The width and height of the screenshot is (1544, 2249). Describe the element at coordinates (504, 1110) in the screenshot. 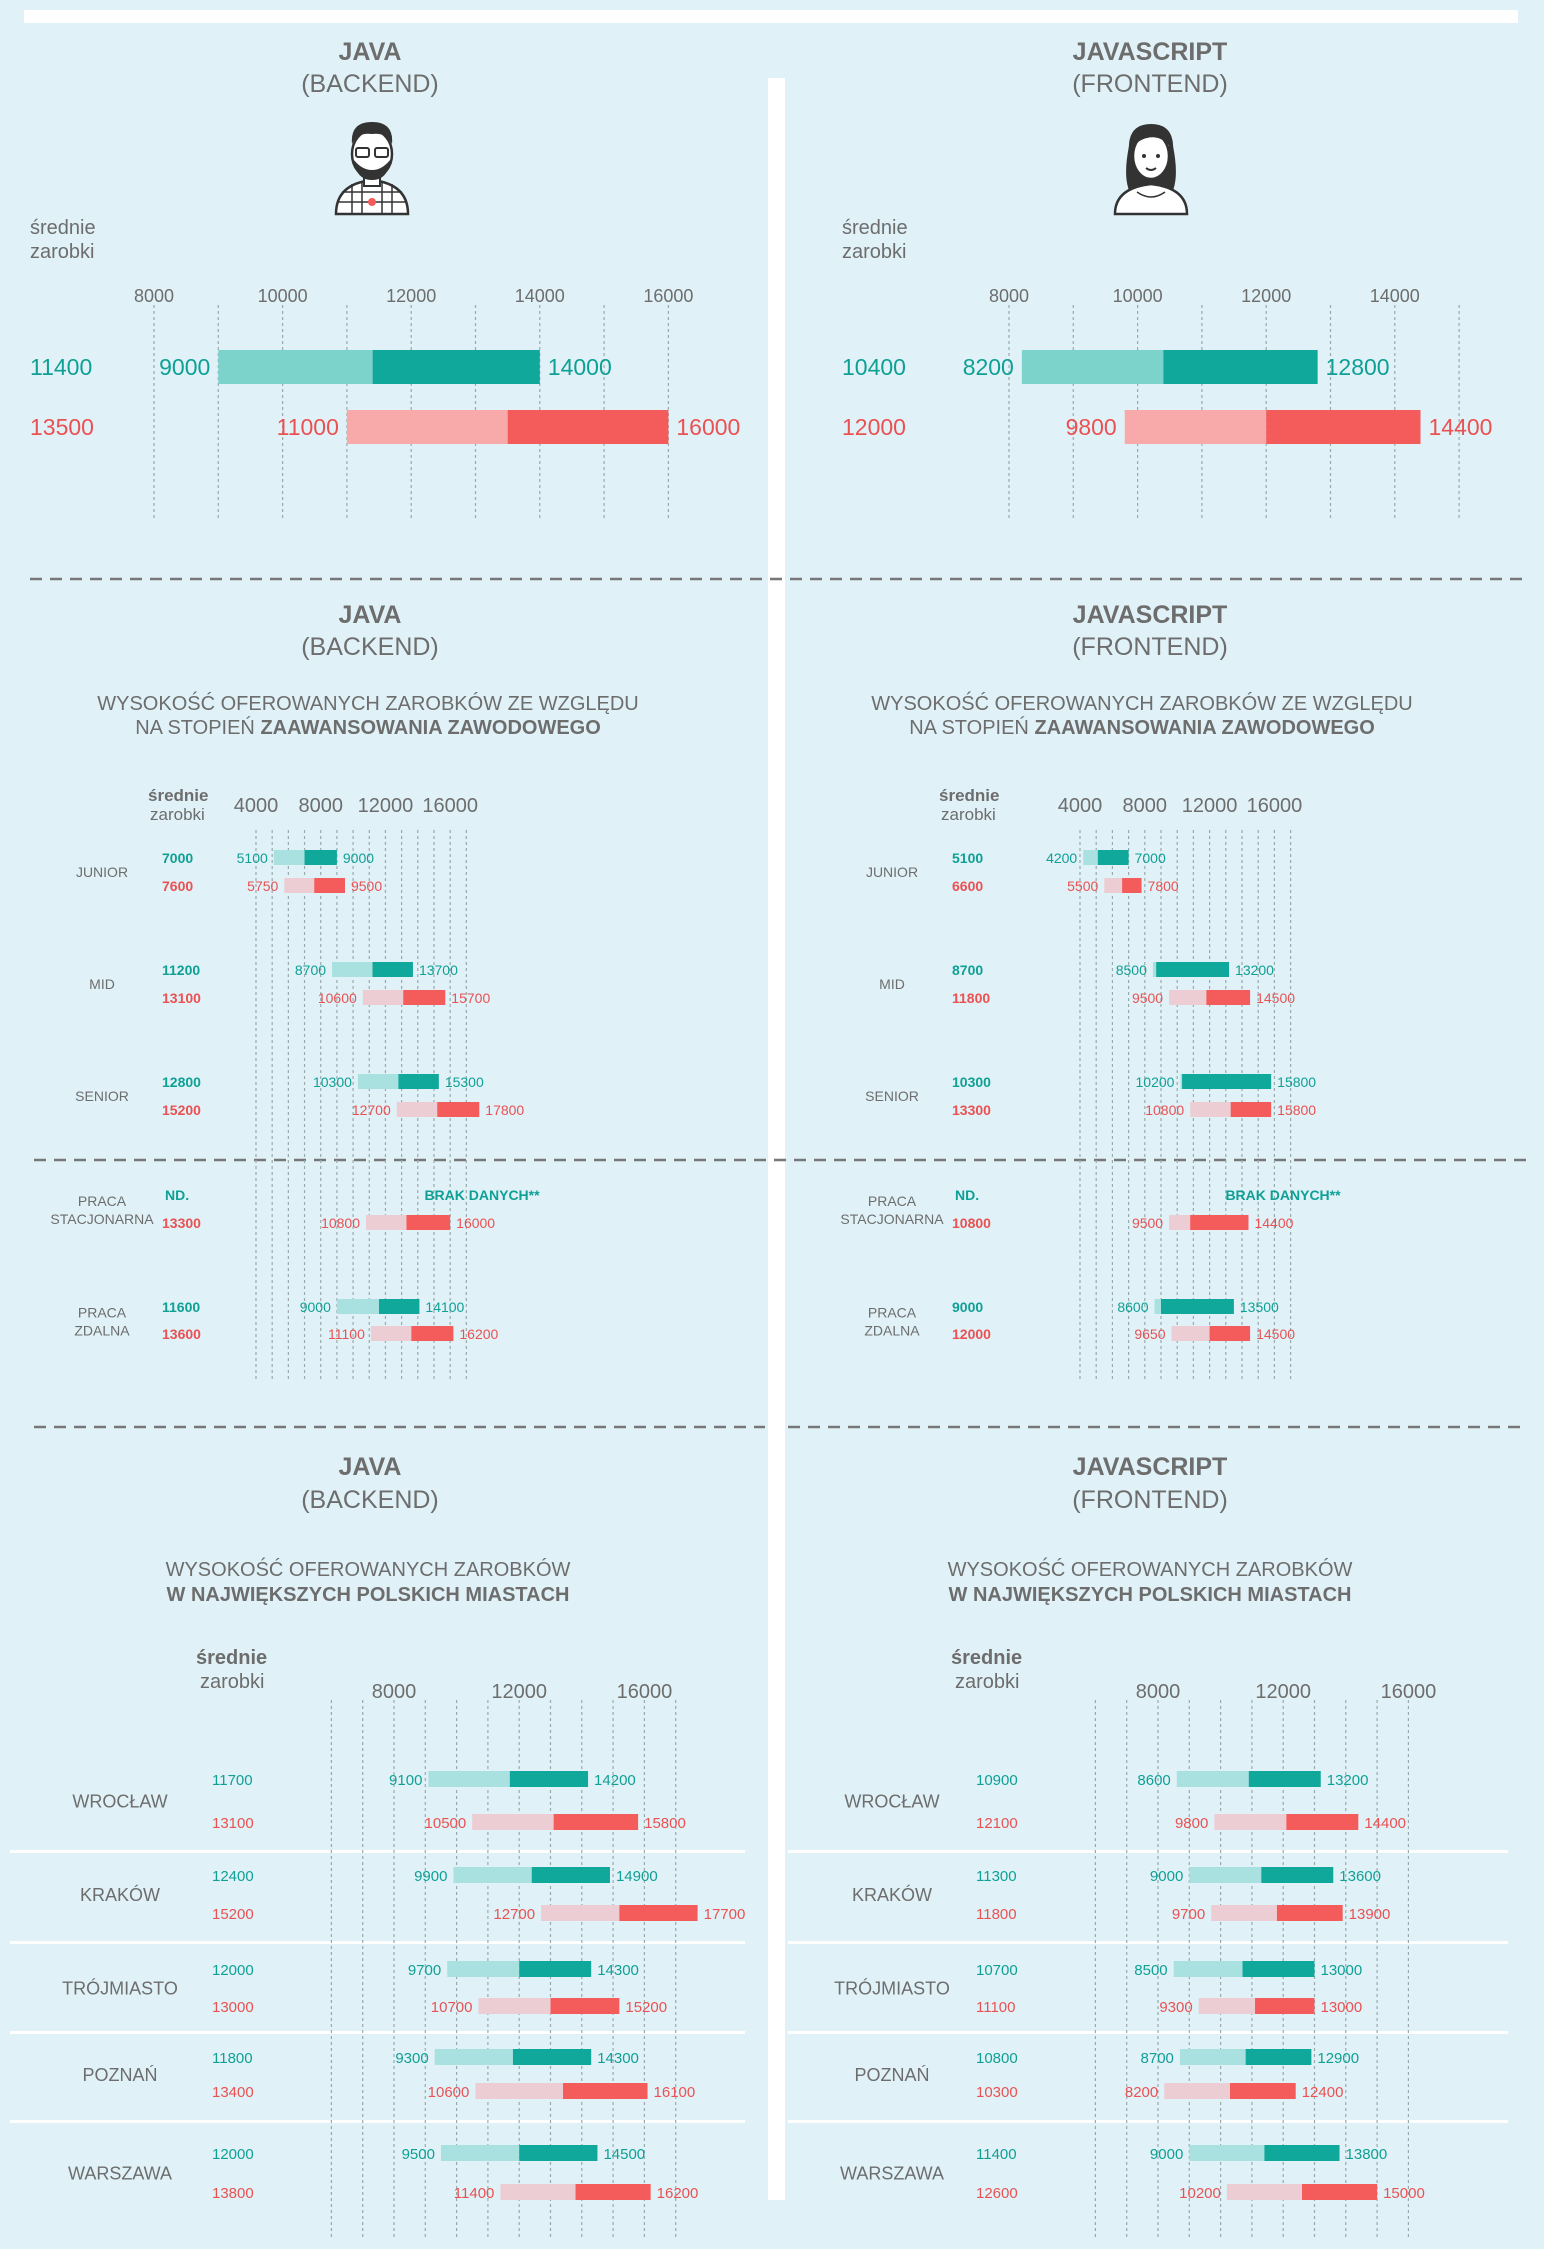

I see `max-value: 17800` at that location.